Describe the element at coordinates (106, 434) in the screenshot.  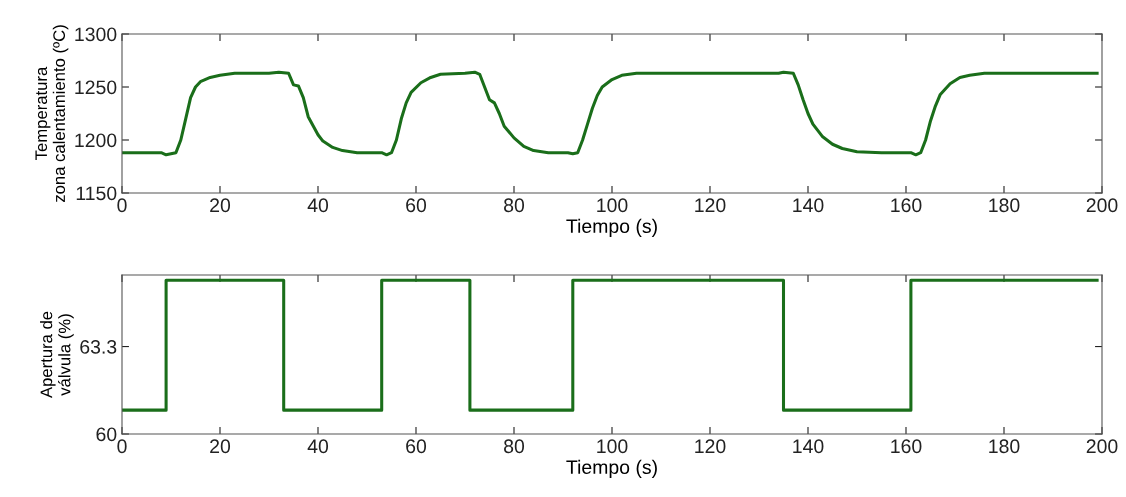
I see `y-tick-label: 60` at that location.